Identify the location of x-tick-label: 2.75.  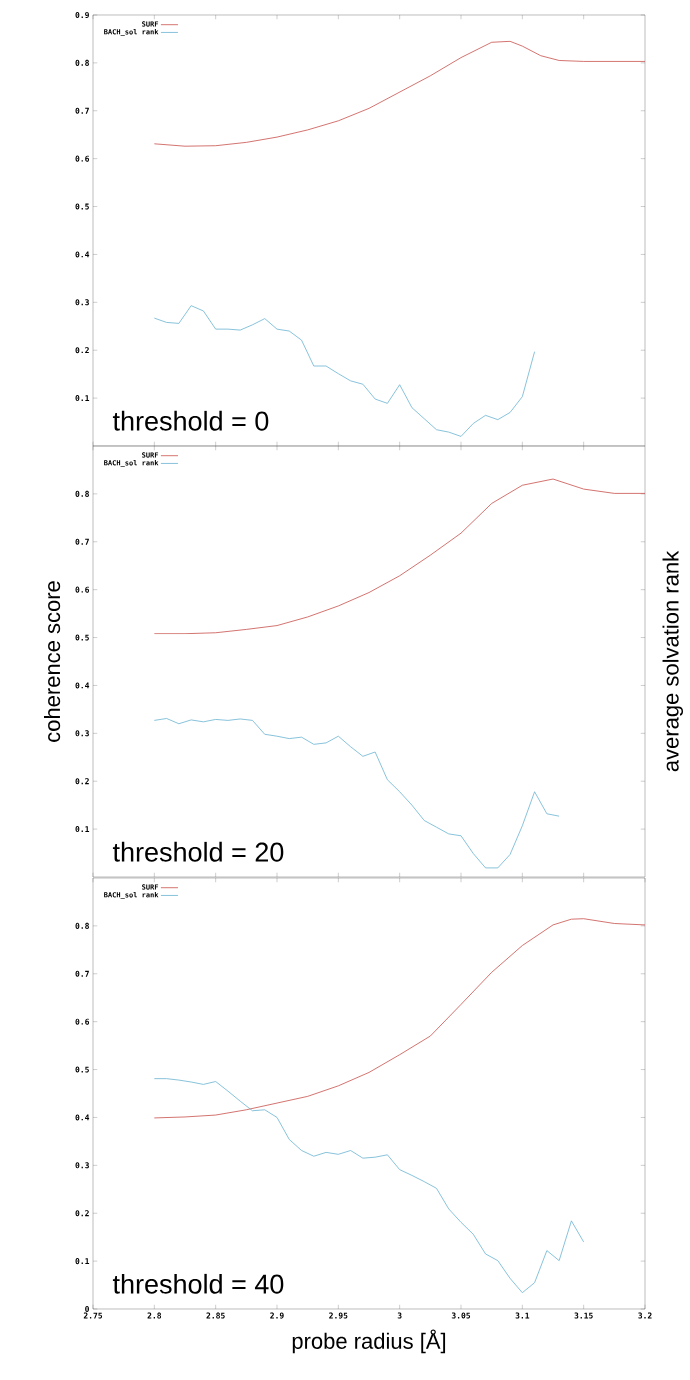
(93, 1315).